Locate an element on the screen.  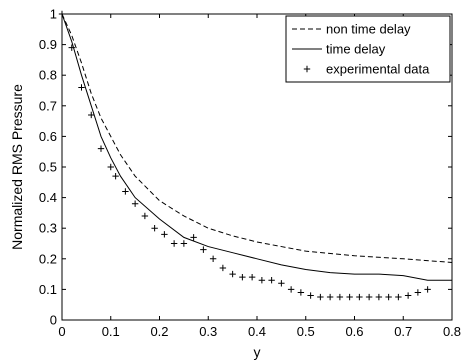
x-tick-label: 0.7 is located at coordinates (403, 331).